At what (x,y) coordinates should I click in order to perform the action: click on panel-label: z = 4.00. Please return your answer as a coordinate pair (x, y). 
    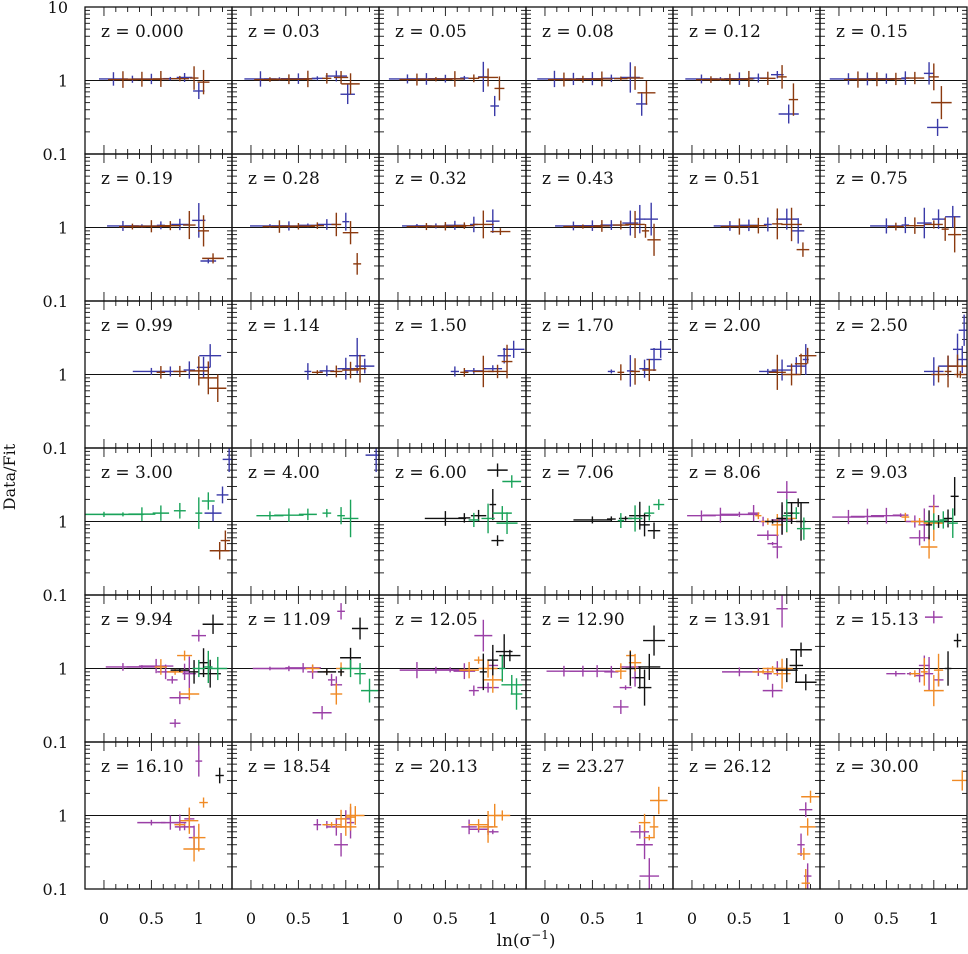
    Looking at the image, I should click on (284, 473).